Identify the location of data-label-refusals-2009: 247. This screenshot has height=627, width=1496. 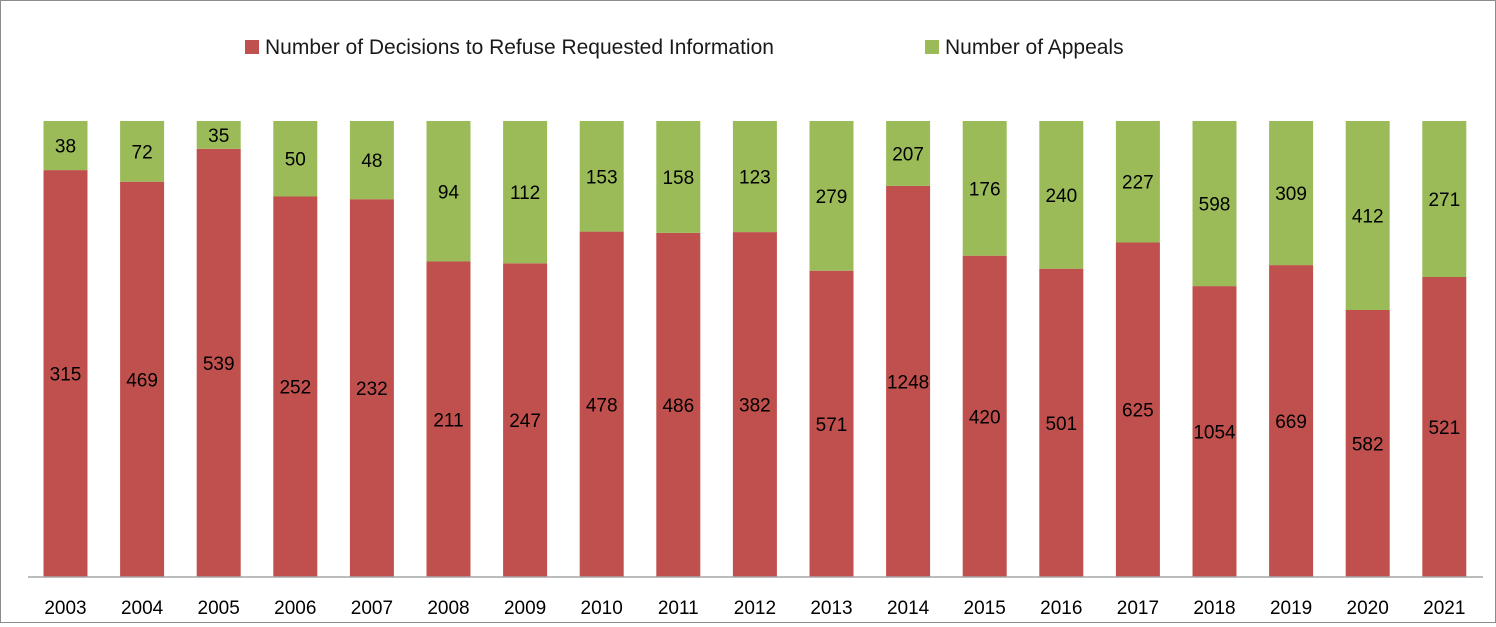
(525, 421).